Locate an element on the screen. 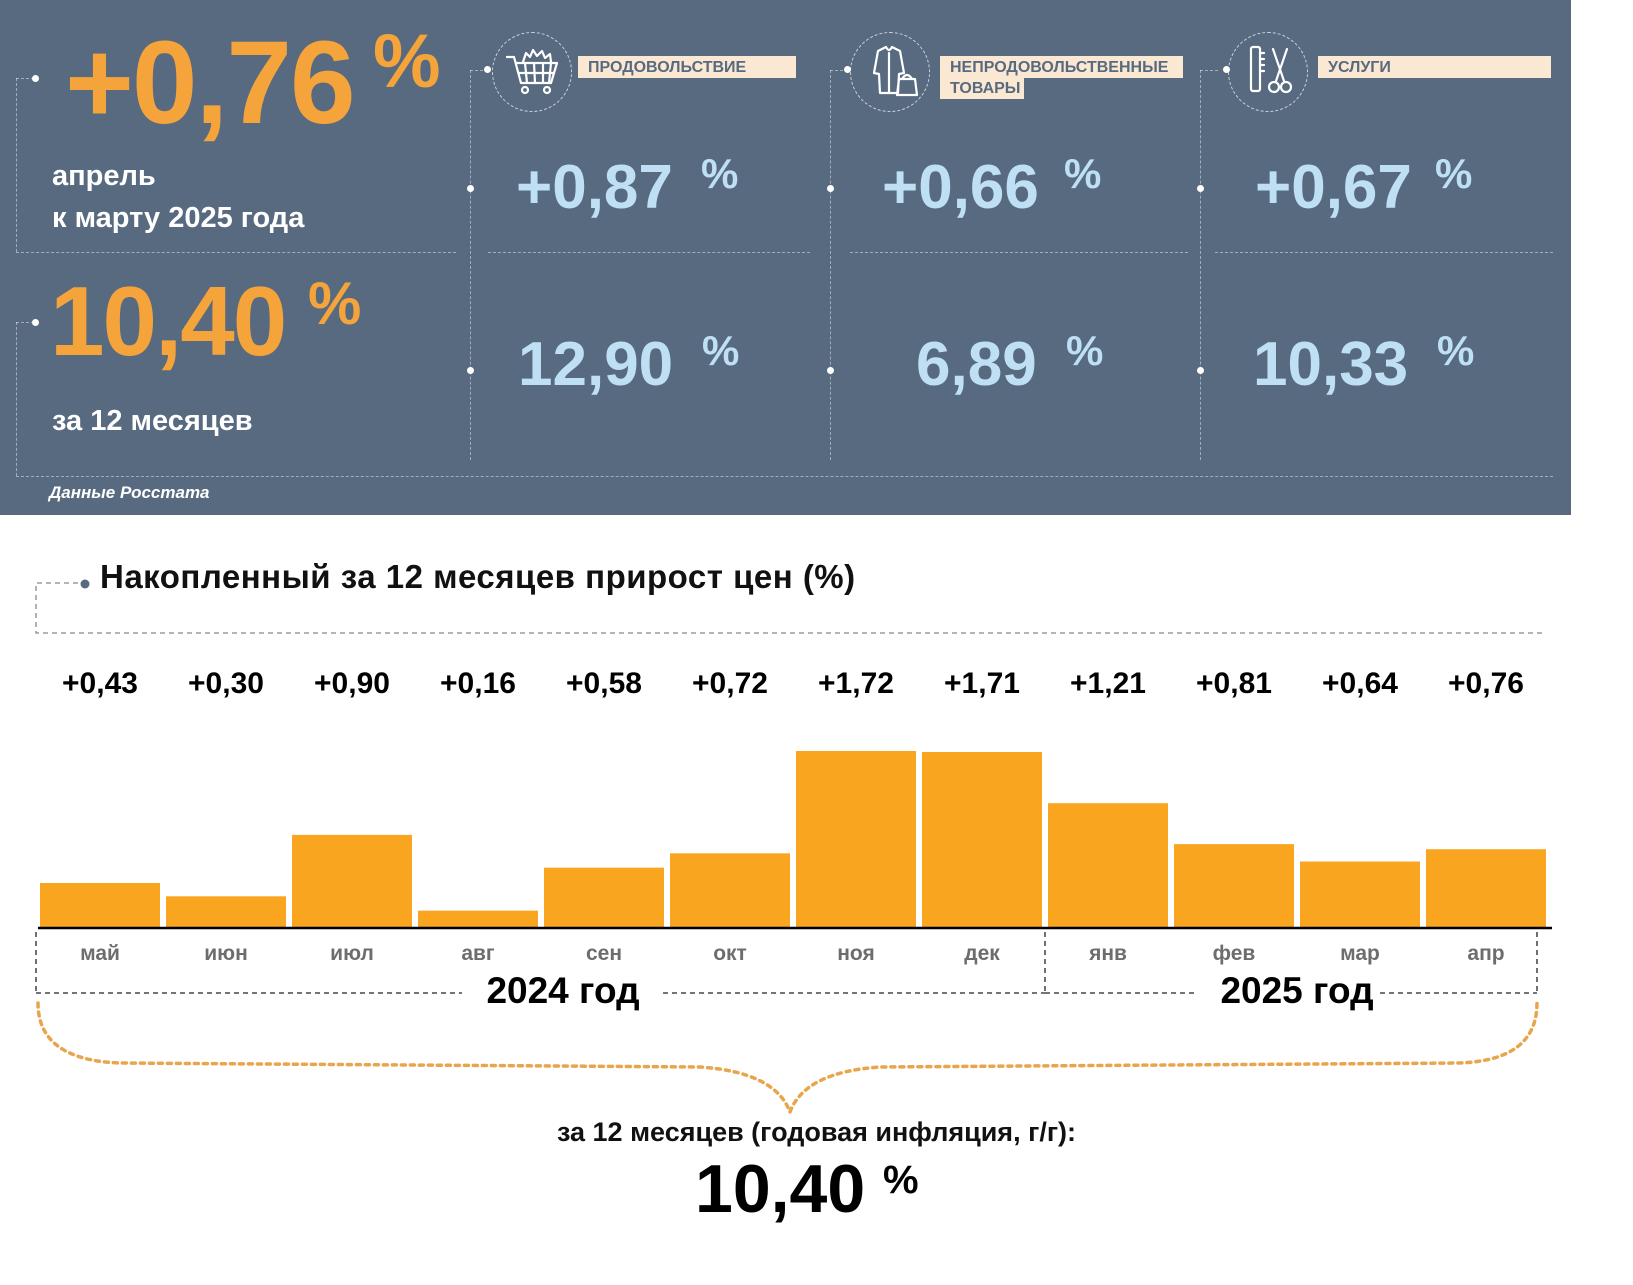  nonfood-year-number: 6,89 is located at coordinates (976, 364).